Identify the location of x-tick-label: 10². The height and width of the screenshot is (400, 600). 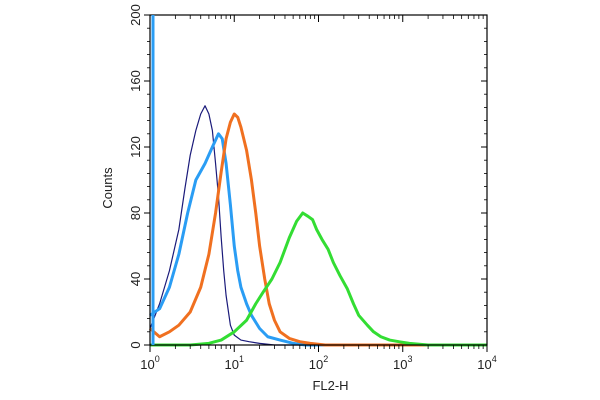
(318, 363).